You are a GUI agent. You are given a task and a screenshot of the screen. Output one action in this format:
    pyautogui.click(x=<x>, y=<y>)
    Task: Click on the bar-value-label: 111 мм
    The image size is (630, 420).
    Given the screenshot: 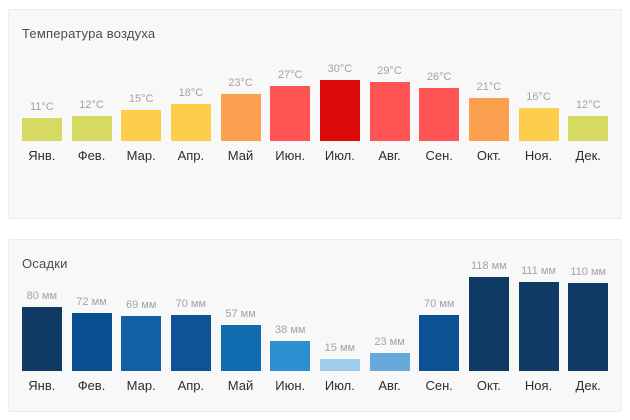 What is the action you would take?
    pyautogui.click(x=538, y=271)
    